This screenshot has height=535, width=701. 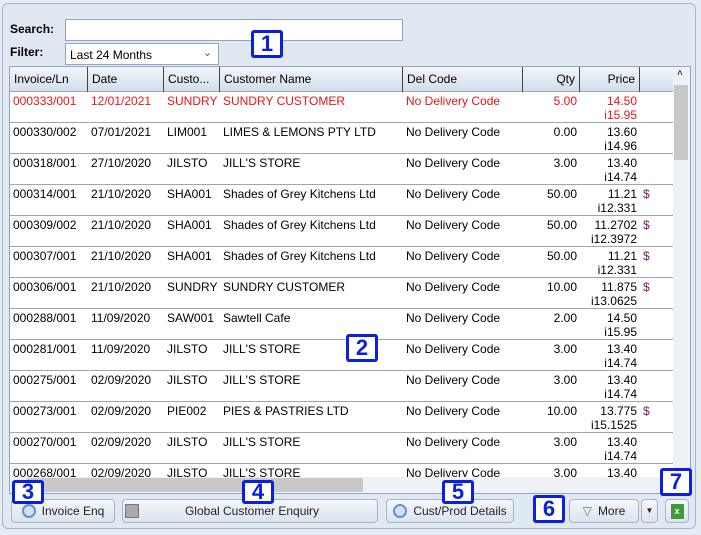 I want to click on scroll-thumb, so click(x=681, y=122).